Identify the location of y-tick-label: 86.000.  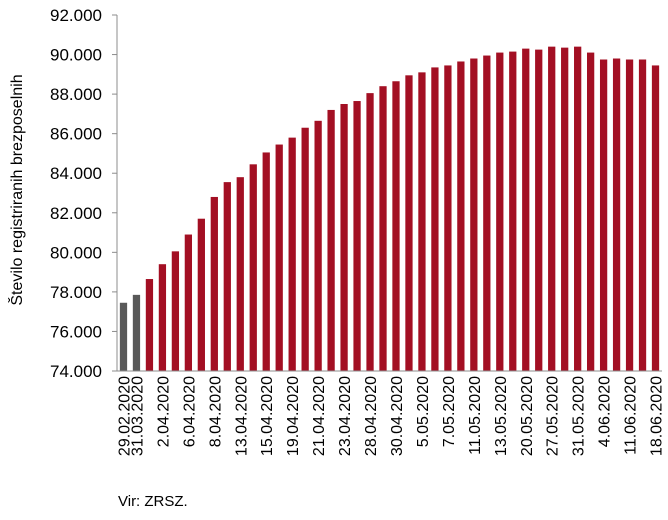
(76, 134).